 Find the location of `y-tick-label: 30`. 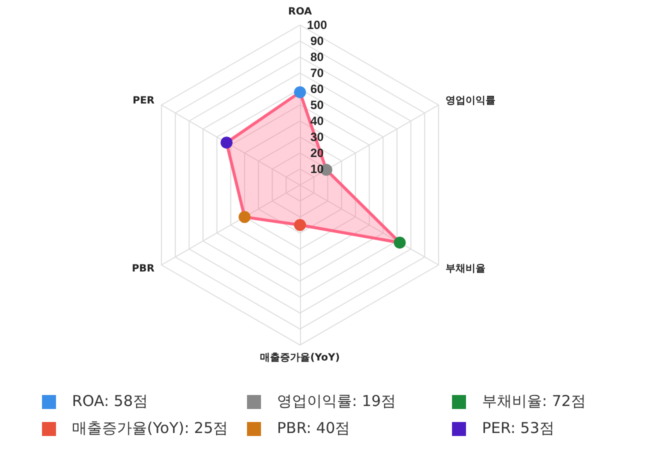

y-tick-label: 30 is located at coordinates (317, 137).